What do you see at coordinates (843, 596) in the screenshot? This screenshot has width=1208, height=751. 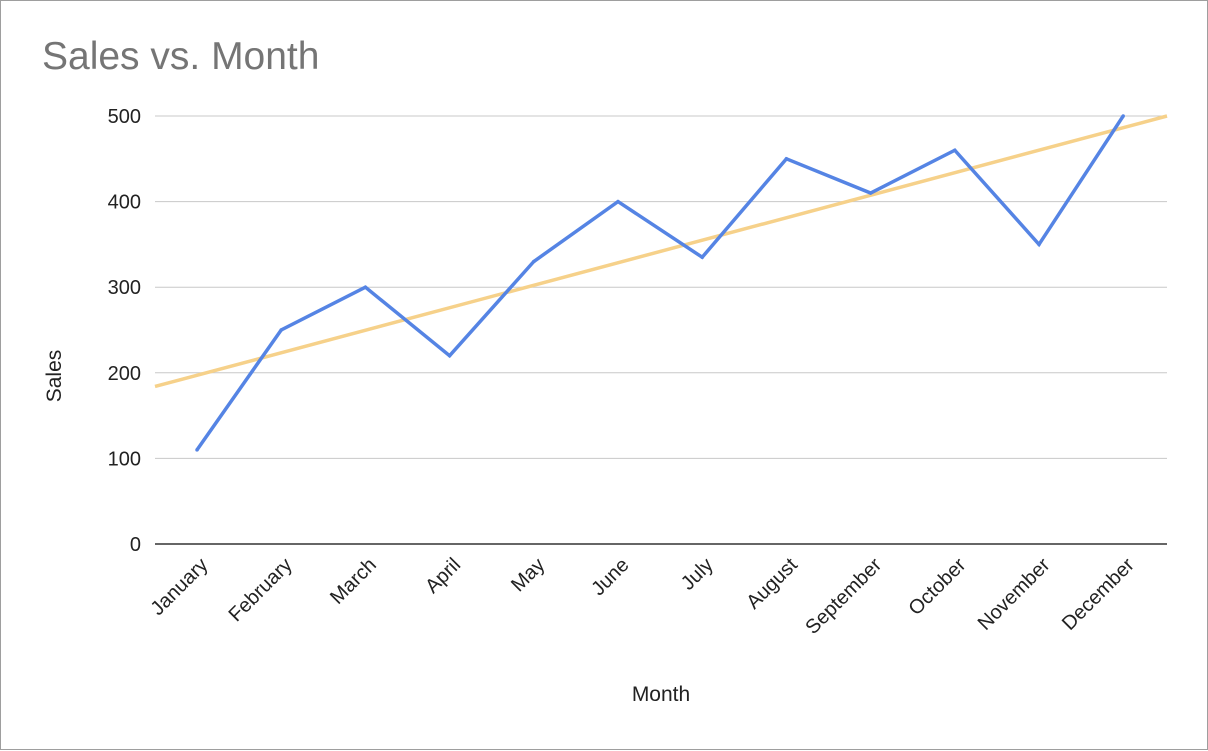 I see `x-tick-label: September` at bounding box center [843, 596].